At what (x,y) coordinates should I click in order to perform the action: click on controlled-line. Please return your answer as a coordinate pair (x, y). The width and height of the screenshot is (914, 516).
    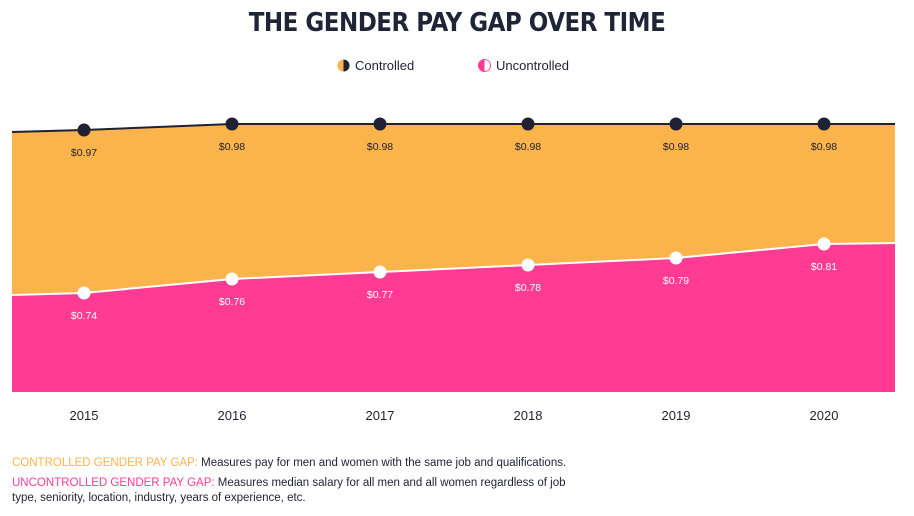
    Looking at the image, I should click on (453, 128).